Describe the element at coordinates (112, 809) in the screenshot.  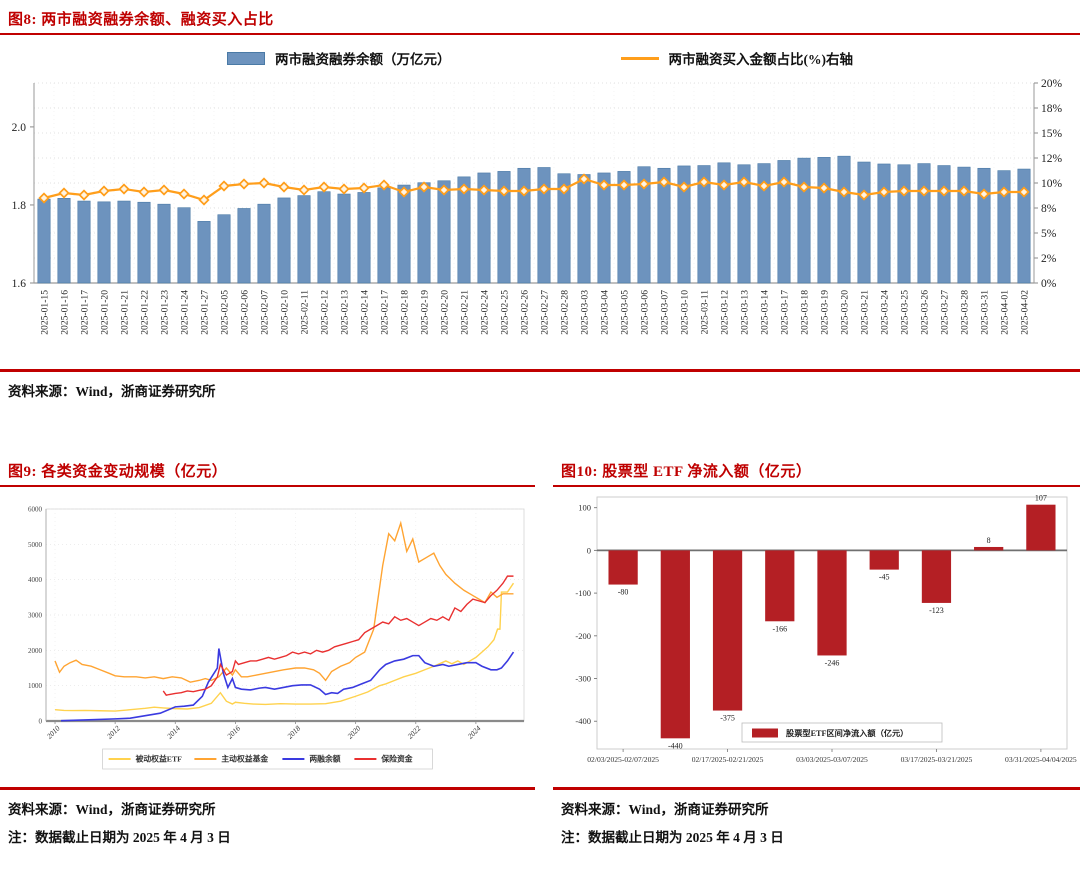
I see `figure9-source: 资料来源：Wind，浙商证券研究所` at that location.